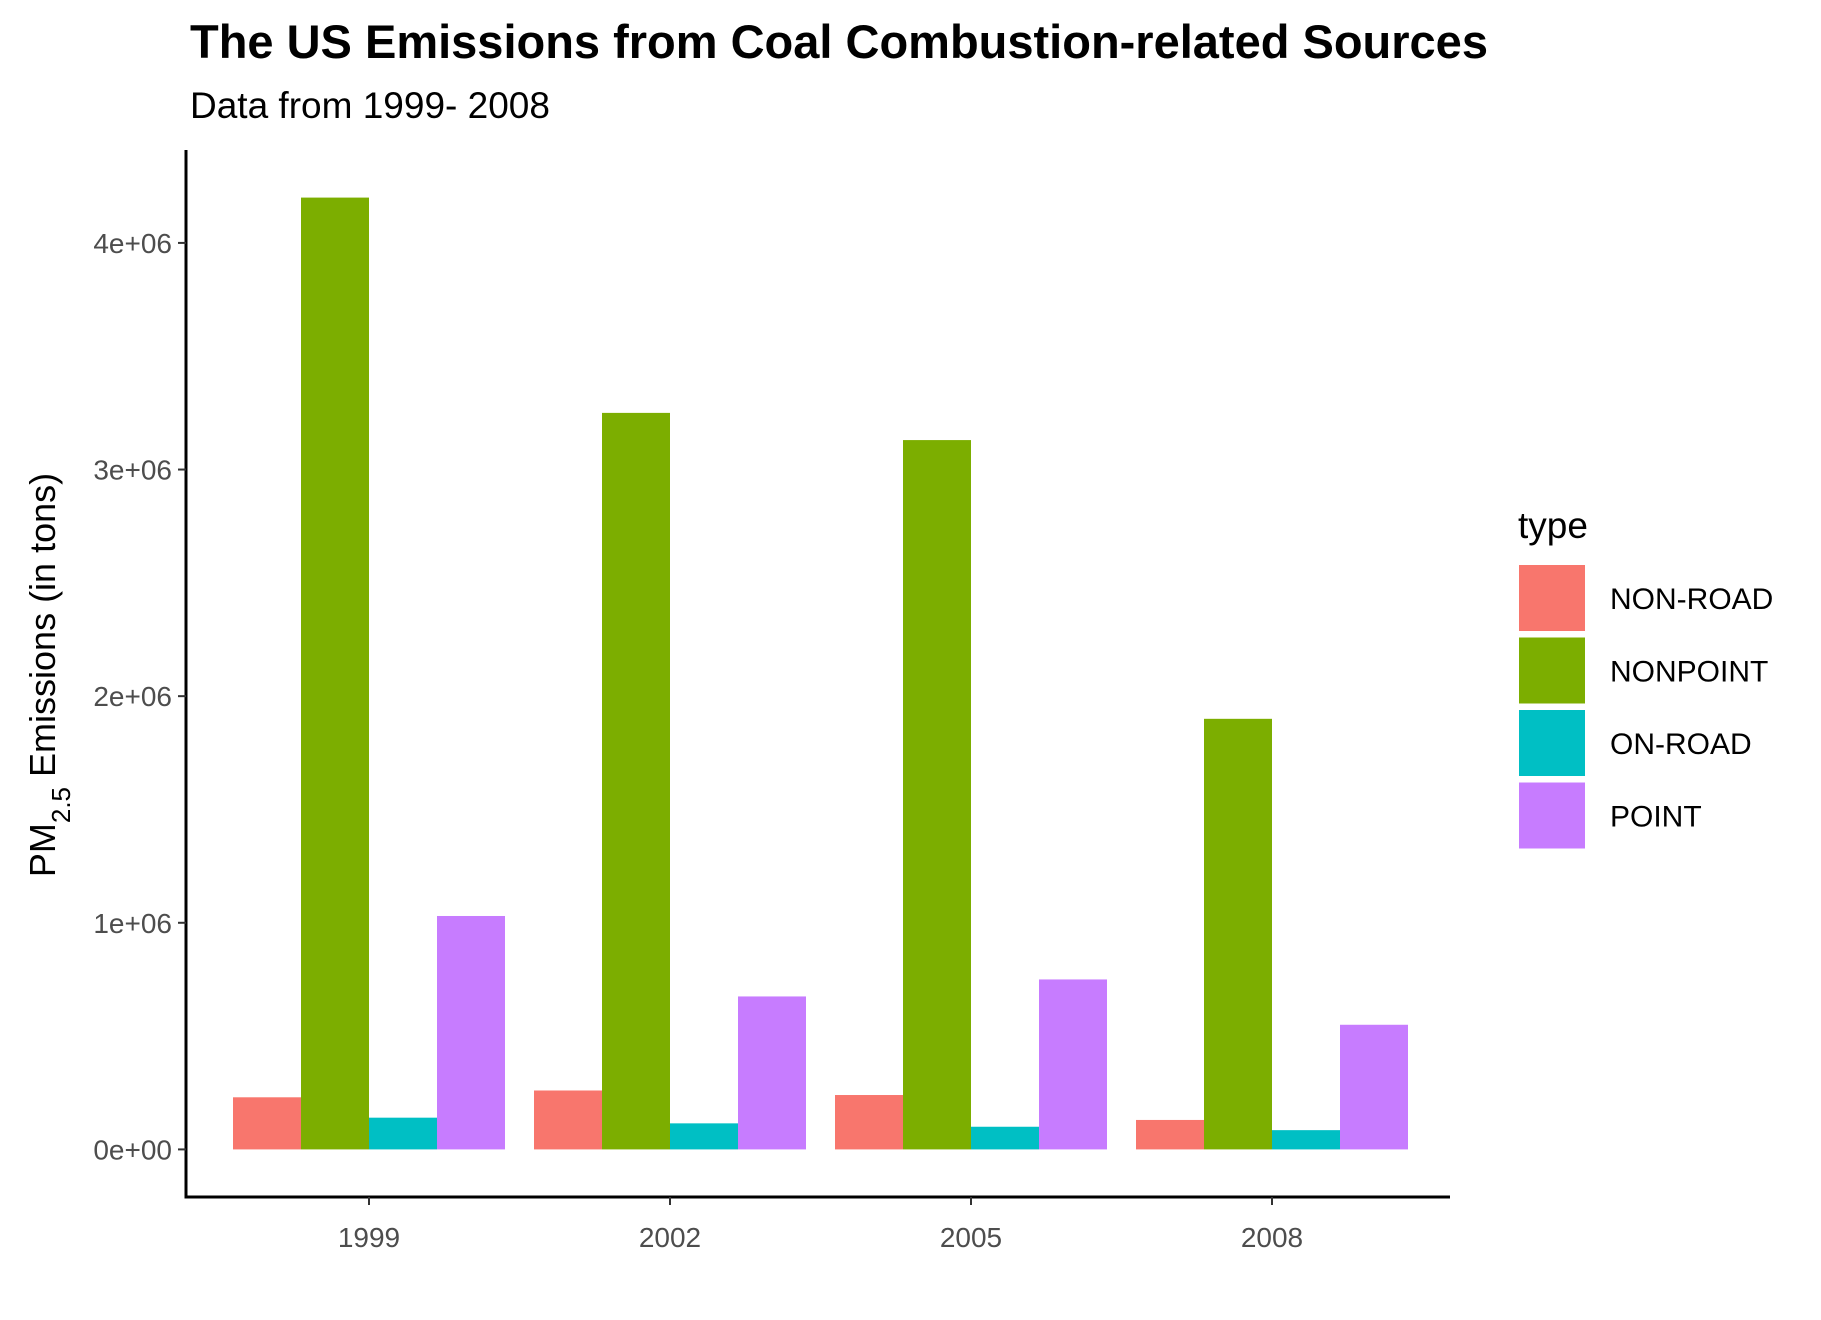  I want to click on y-axis-title-prefix: PM, so click(42, 850).